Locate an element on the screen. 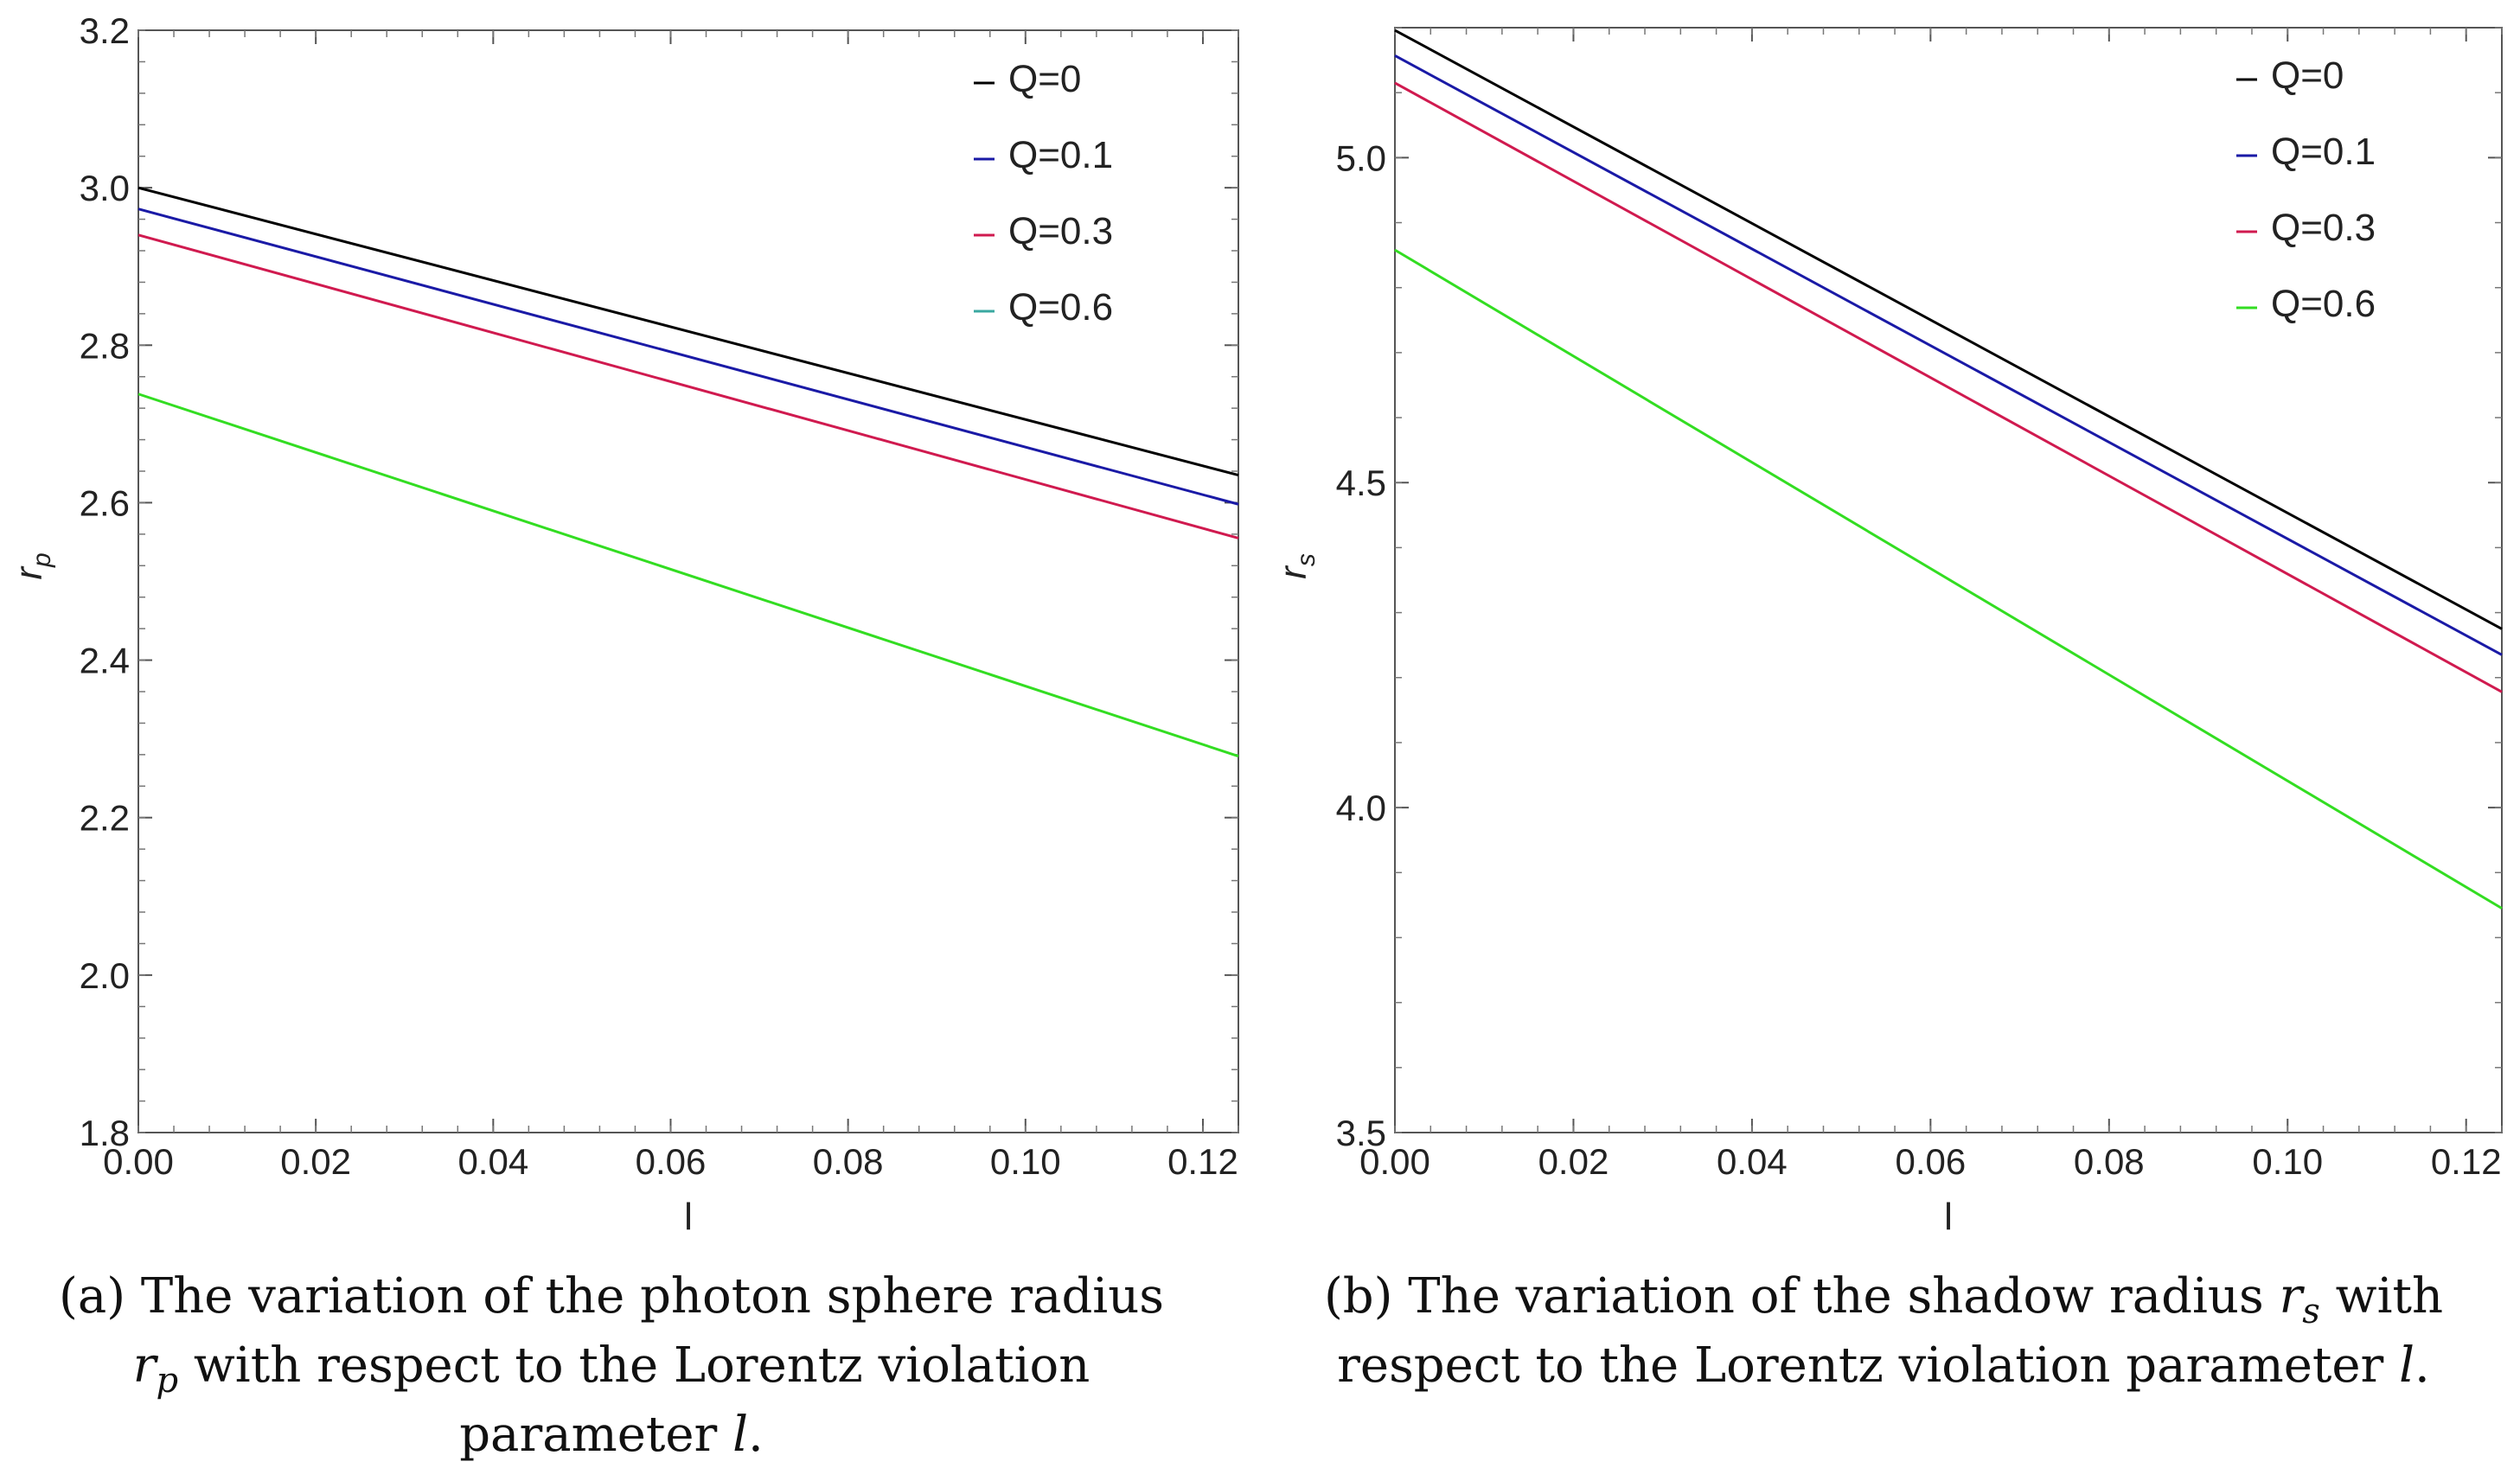 The height and width of the screenshot is (1468, 2520). y-tick-label: 4.5 is located at coordinates (1361, 483).